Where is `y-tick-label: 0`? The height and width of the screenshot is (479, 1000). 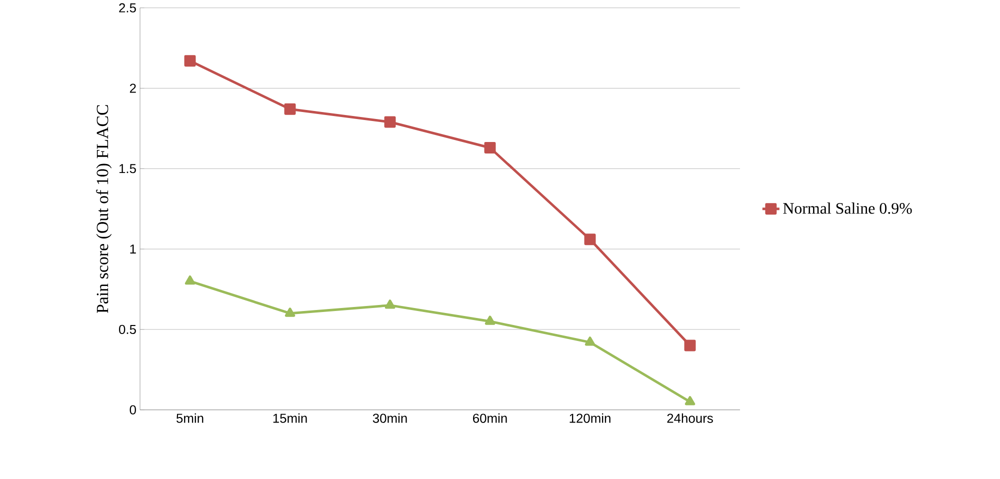 y-tick-label: 0 is located at coordinates (133, 409).